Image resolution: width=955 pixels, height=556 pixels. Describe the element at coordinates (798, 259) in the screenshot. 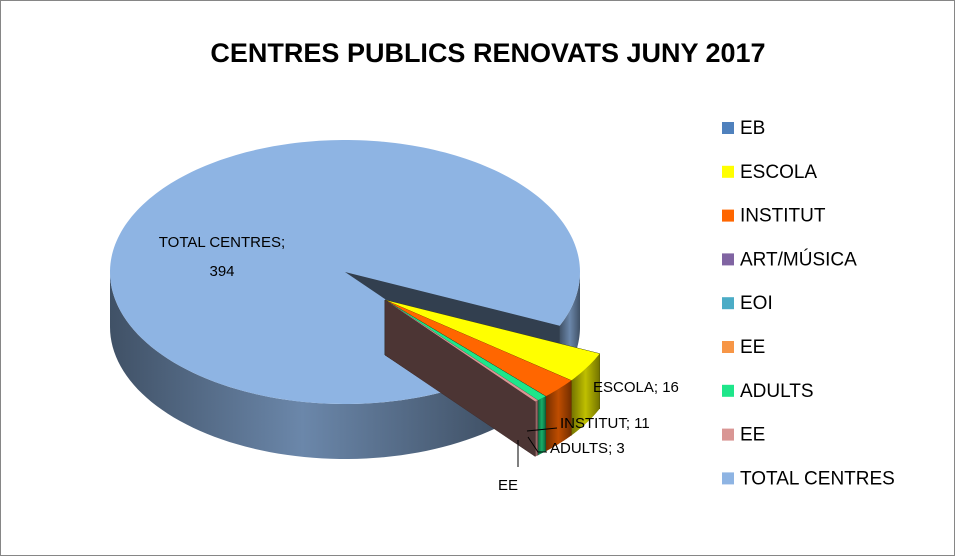

I see `legend-label: ART/MÚSICA` at that location.